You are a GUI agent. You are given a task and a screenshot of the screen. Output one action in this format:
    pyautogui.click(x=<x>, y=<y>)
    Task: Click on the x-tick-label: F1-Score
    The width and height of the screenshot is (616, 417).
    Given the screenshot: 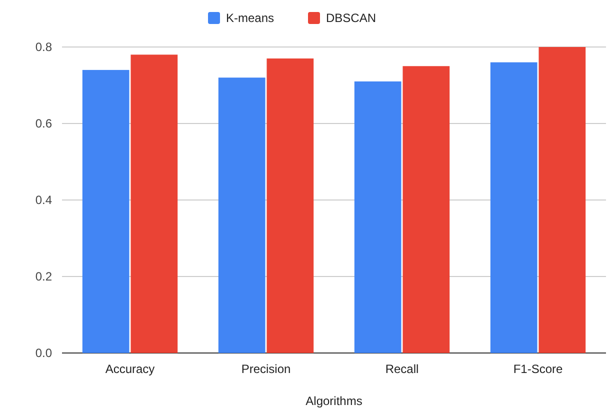 What is the action you would take?
    pyautogui.click(x=538, y=369)
    